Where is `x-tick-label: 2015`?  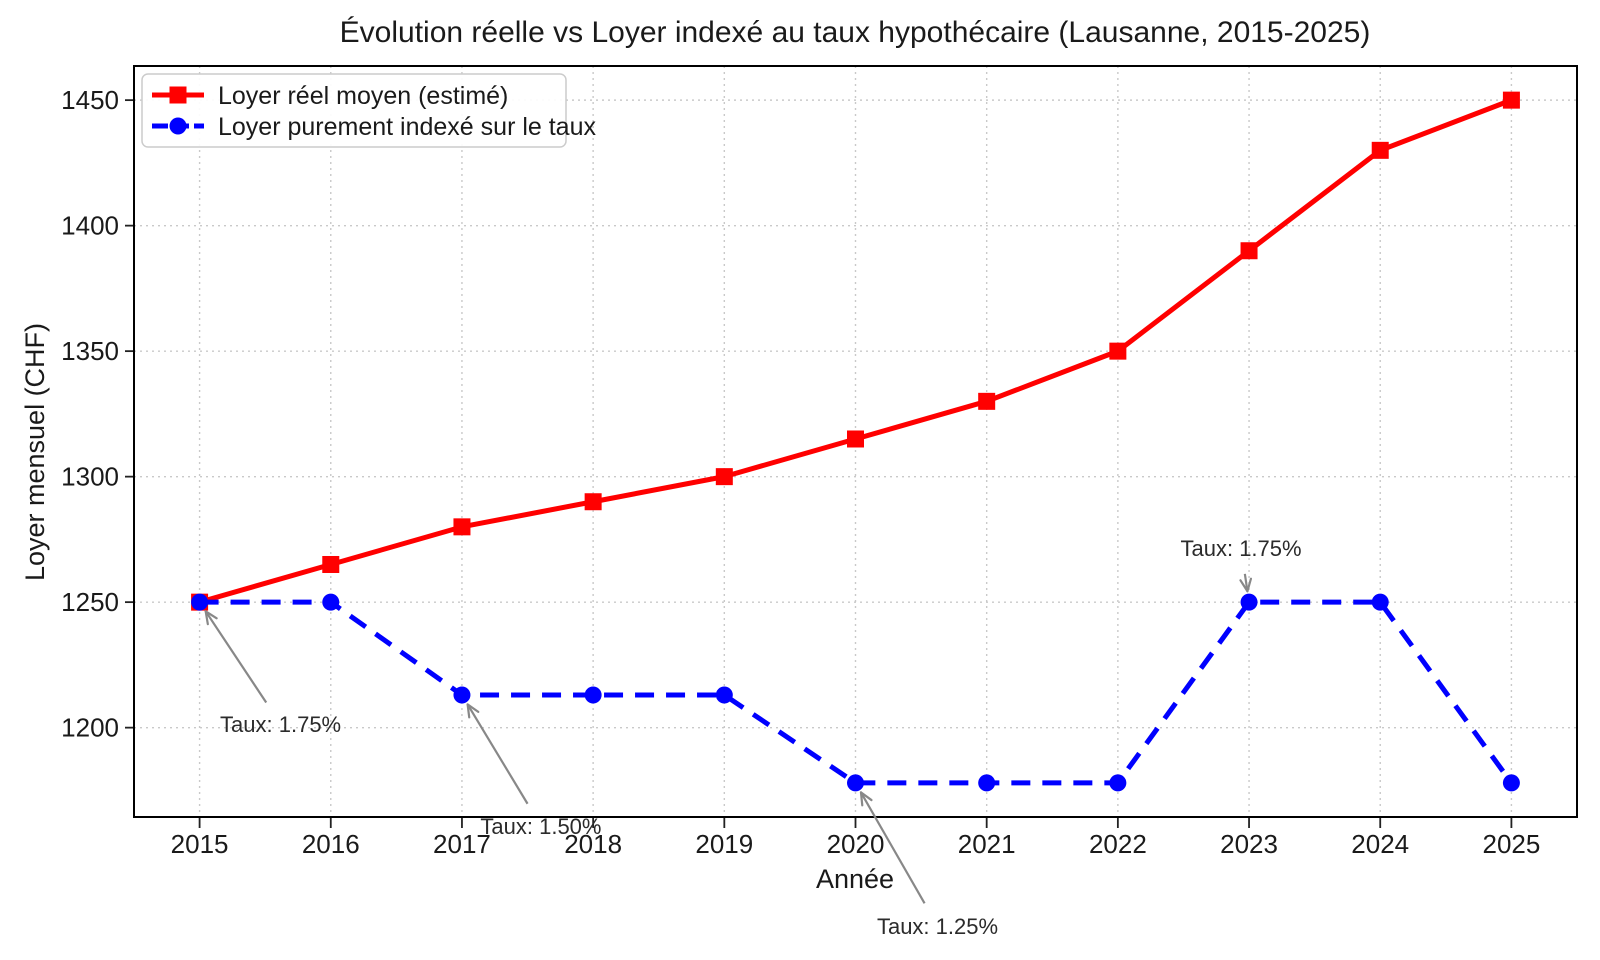
x-tick-label: 2015 is located at coordinates (200, 844).